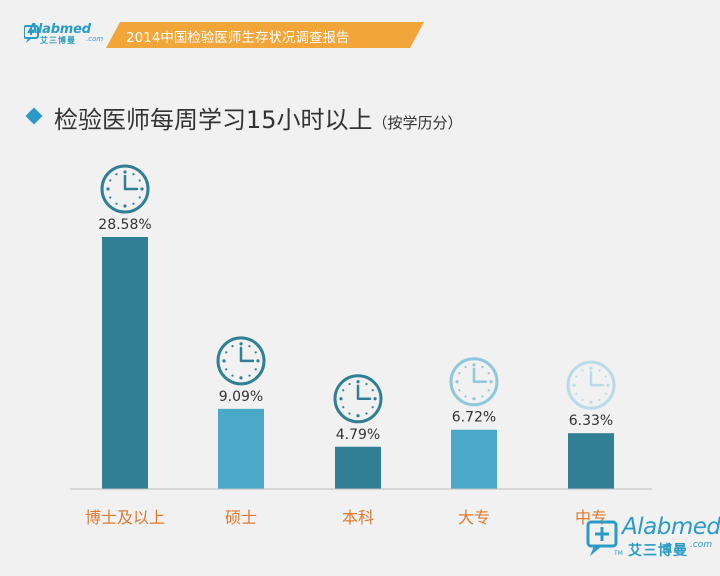 Image resolution: width=720 pixels, height=576 pixels. I want to click on footer-logo-tm: TM, so click(618, 553).